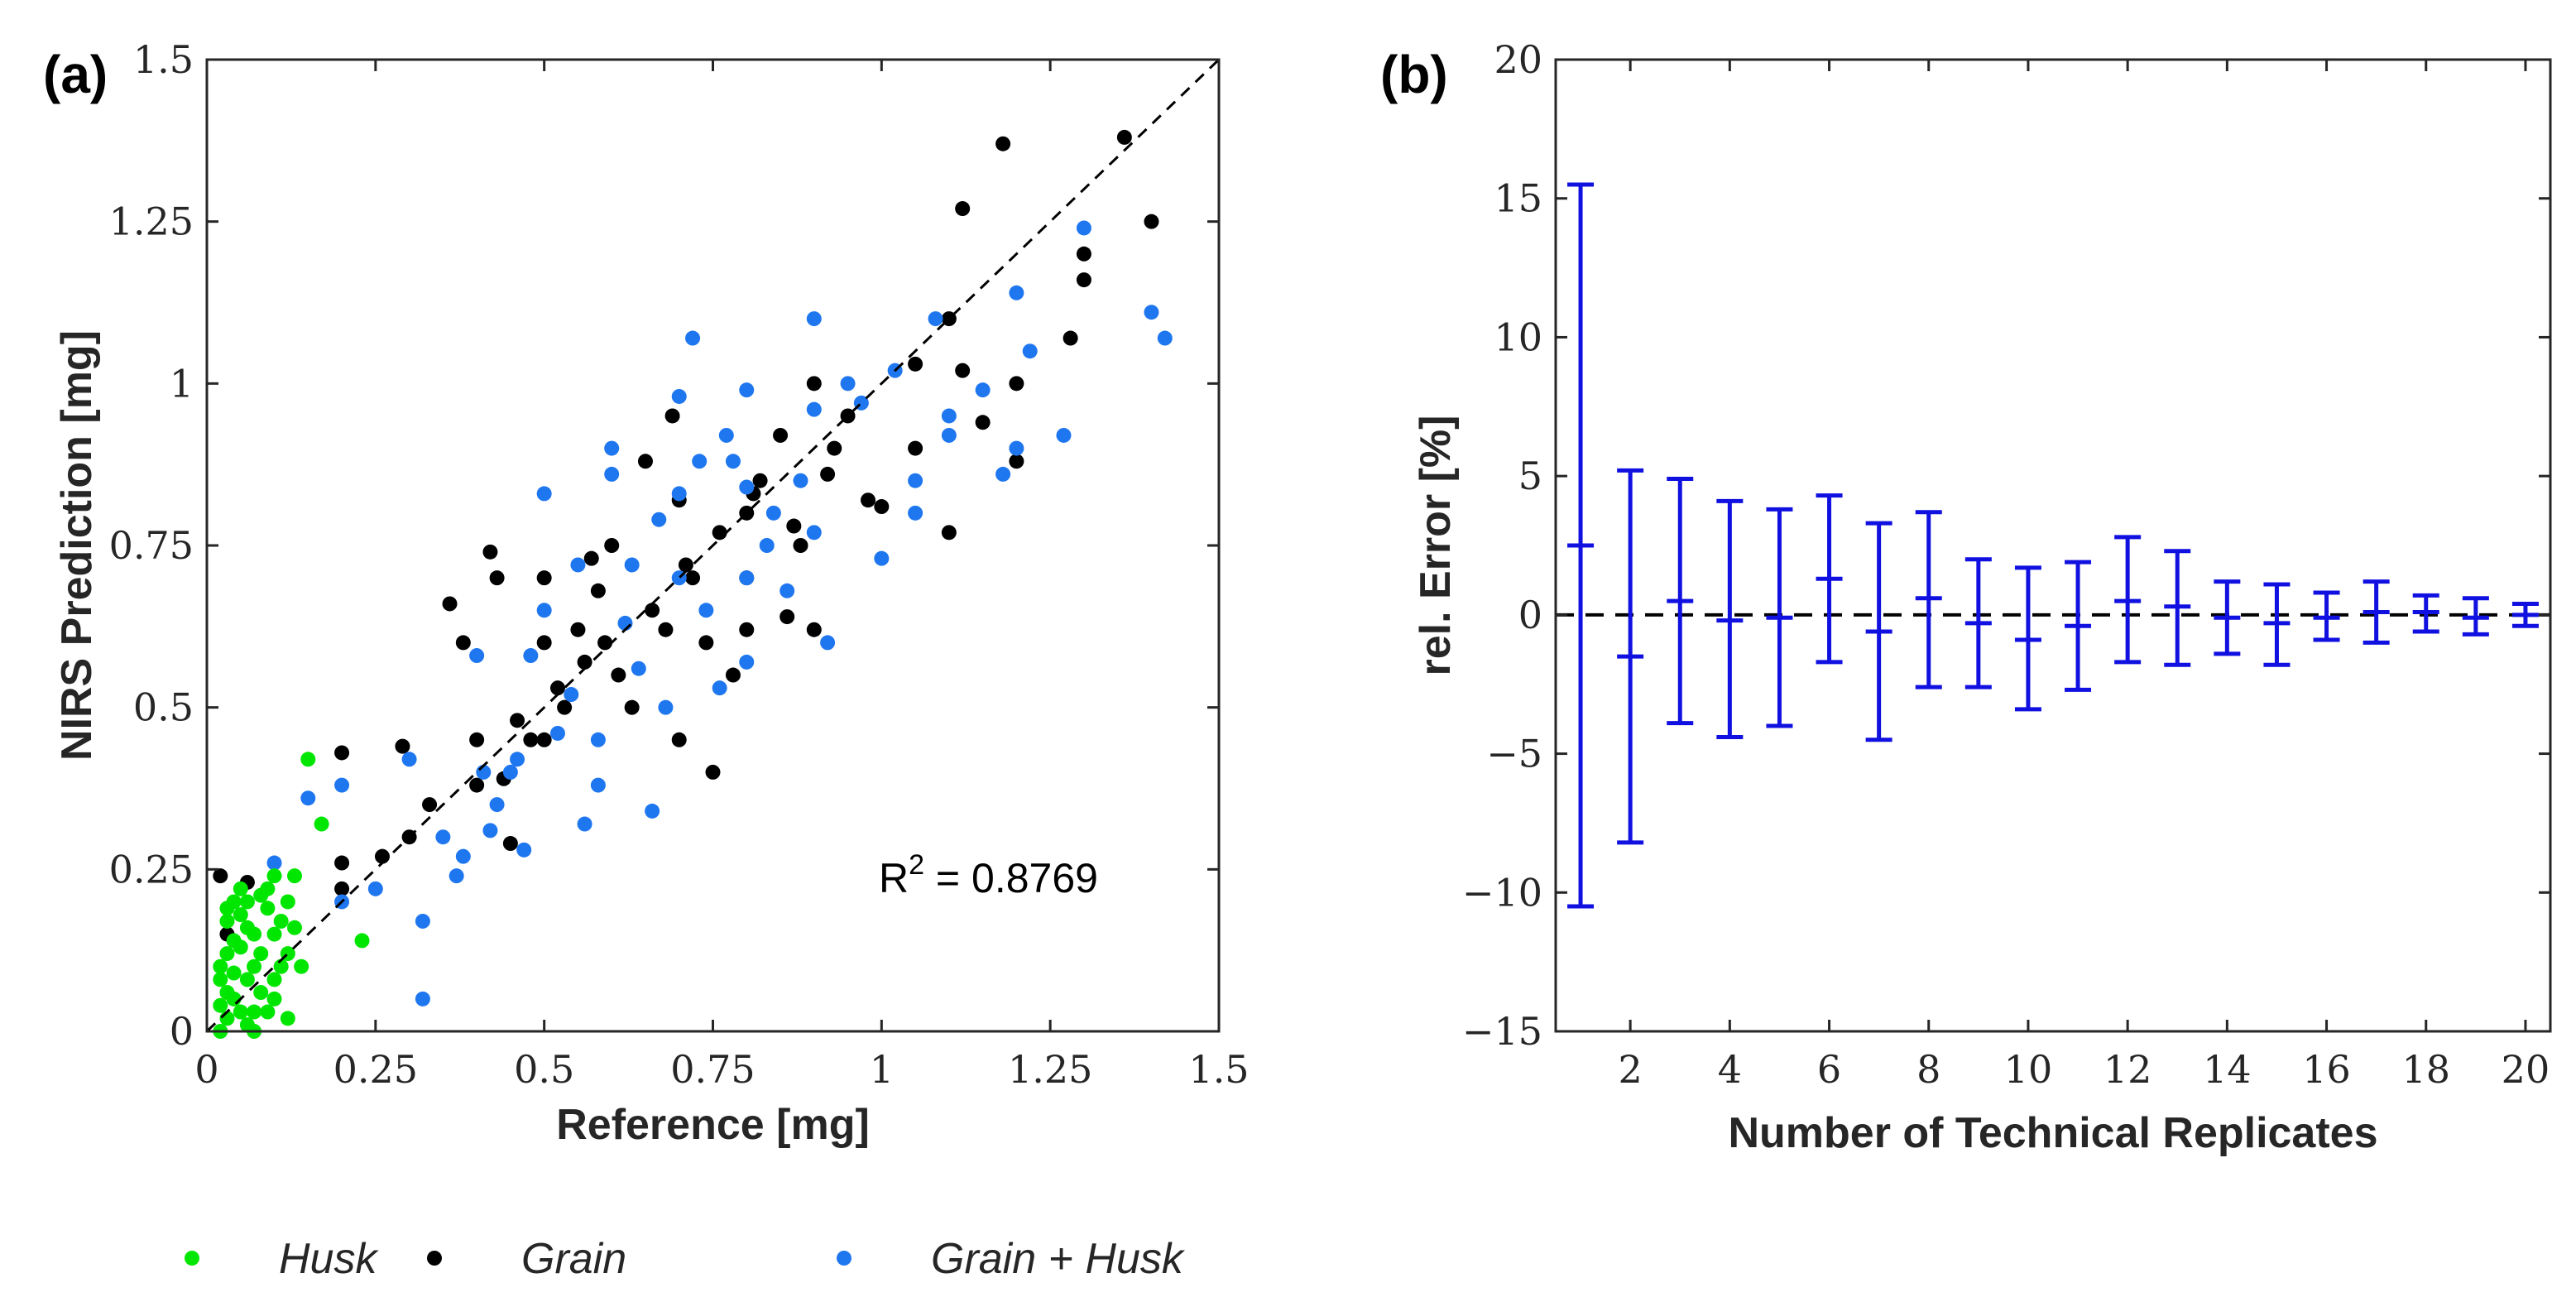 The width and height of the screenshot is (2576, 1302). I want to click on y-tick-label: 0.5, so click(164, 707).